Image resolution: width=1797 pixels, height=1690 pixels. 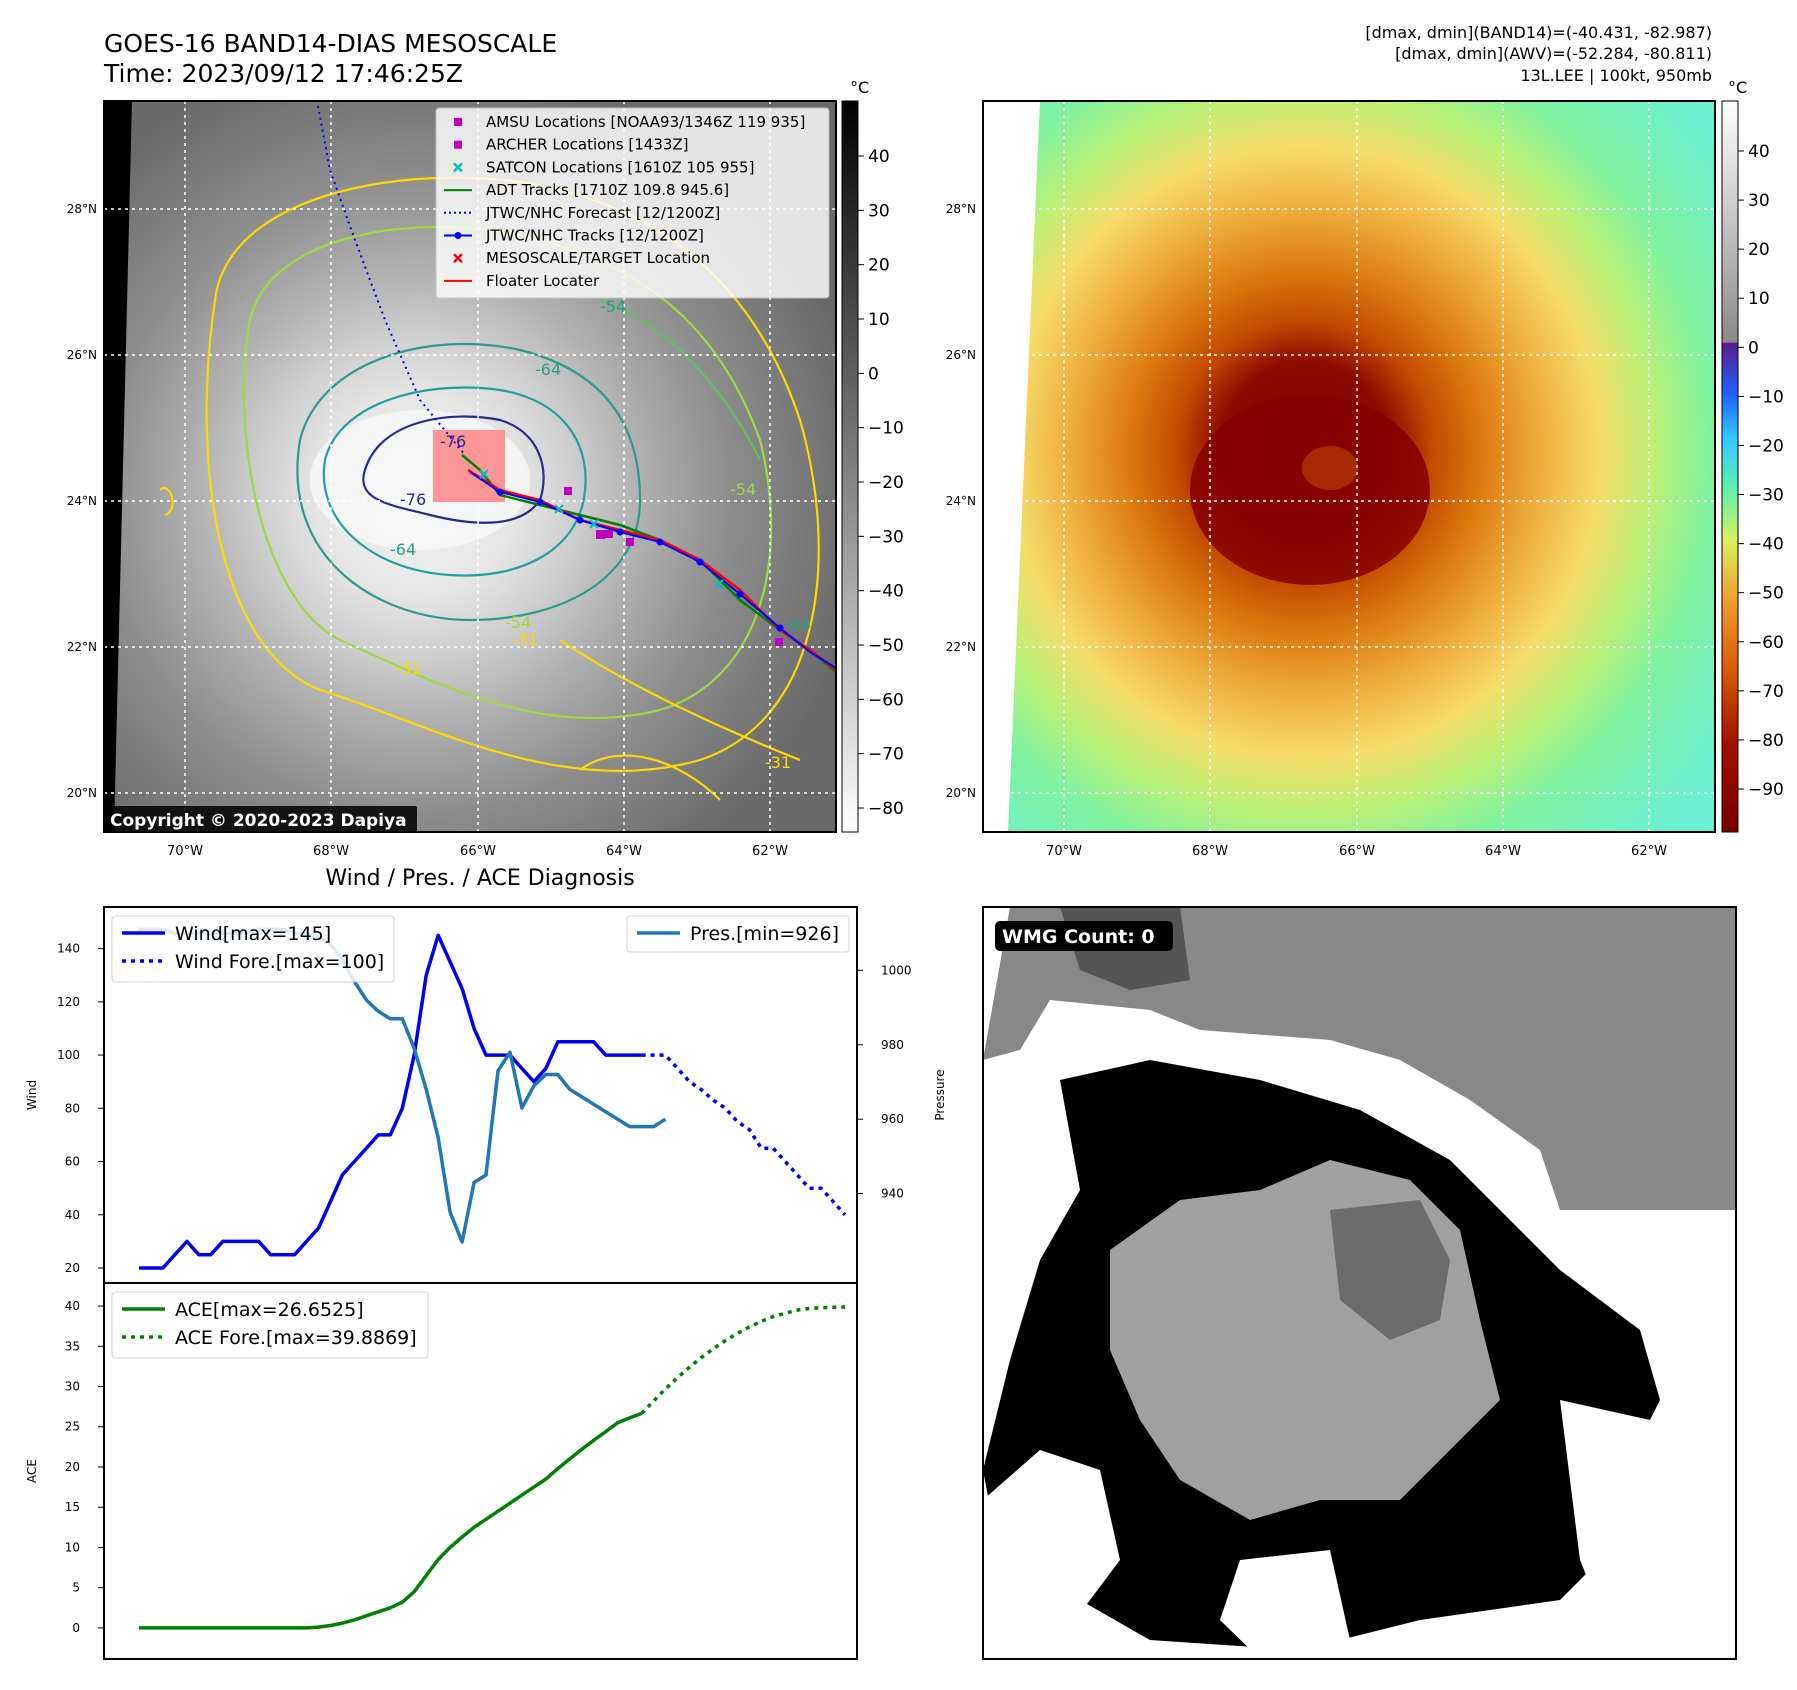 I want to click on left-colorbar-tick-label-8: −40, so click(x=886, y=592).